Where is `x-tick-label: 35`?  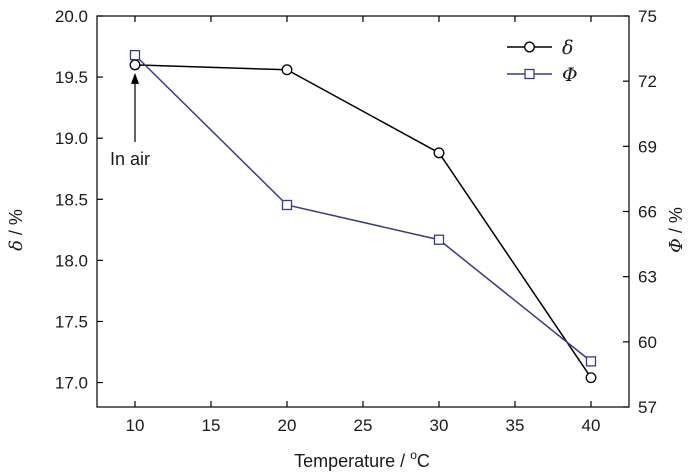
x-tick-label: 35 is located at coordinates (515, 425).